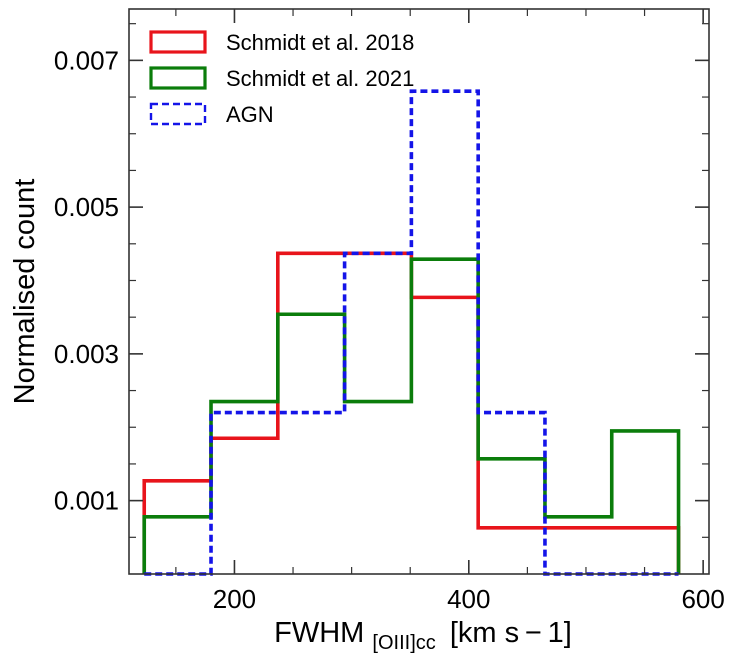 Image resolution: width=740 pixels, height=658 pixels. Describe the element at coordinates (403, 643) in the screenshot. I see `x-axis-label-subscript: [OIII]cc` at that location.